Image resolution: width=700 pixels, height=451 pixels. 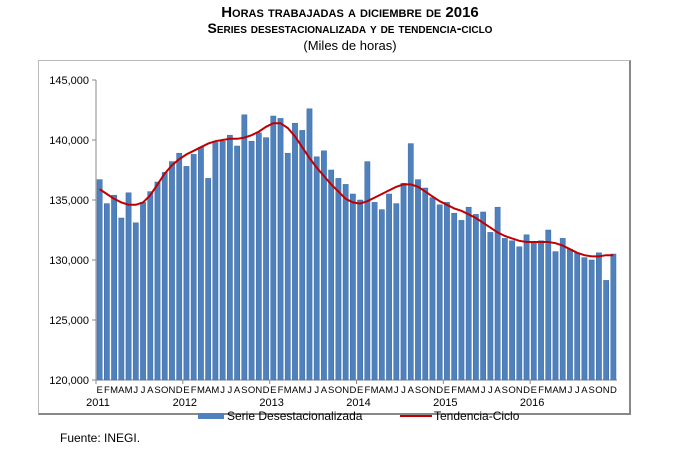 I want to click on legend-bar-swatch, so click(x=211, y=416).